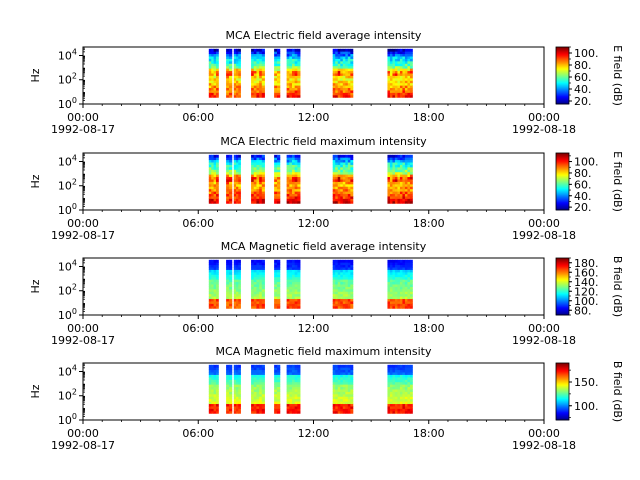 Image resolution: width=640 pixels, height=480 pixels. I want to click on colorbar-tick-label: 20., so click(583, 101).